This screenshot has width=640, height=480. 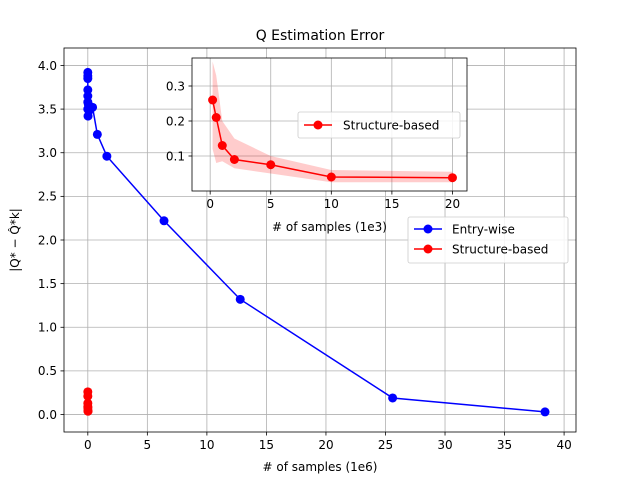 What do you see at coordinates (88, 445) in the screenshot?
I see `main-x-tick-label-0: 0` at bounding box center [88, 445].